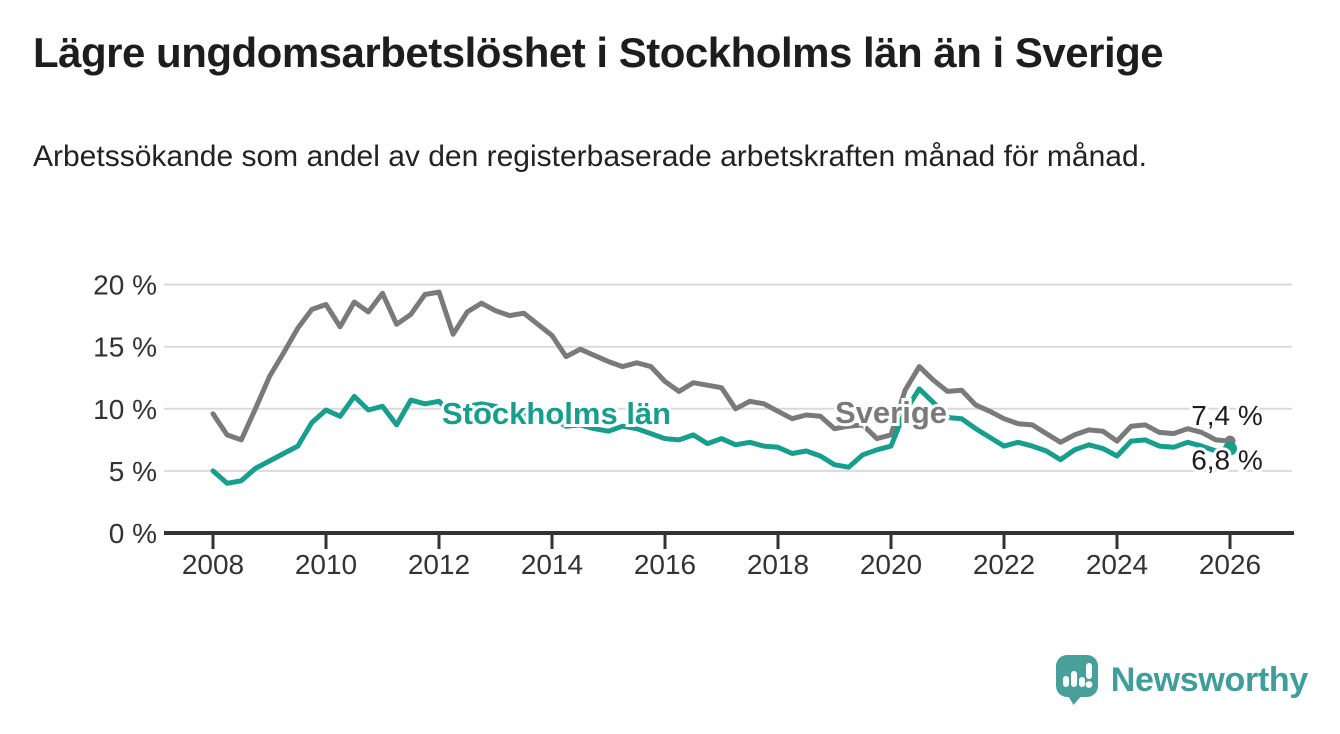 Image resolution: width=1340 pixels, height=734 pixels. I want to click on x-tick-label-2022: 2022, so click(1004, 564).